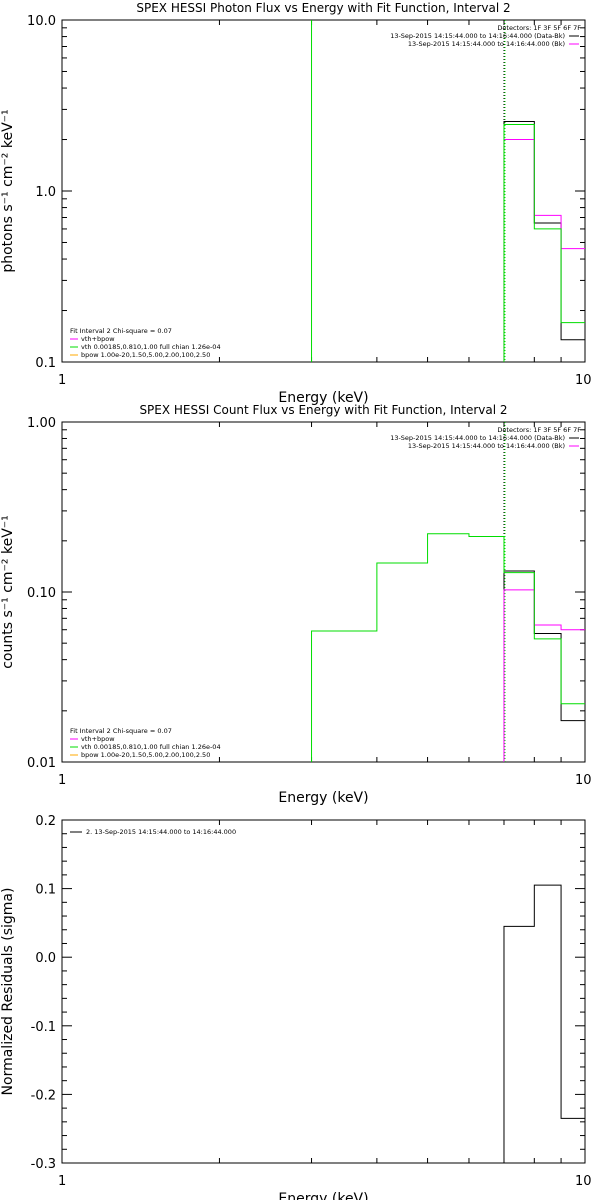 The image size is (600, 1200). I want to click on y-axis-label: Normalized Residuals (sigma), so click(8, 992).